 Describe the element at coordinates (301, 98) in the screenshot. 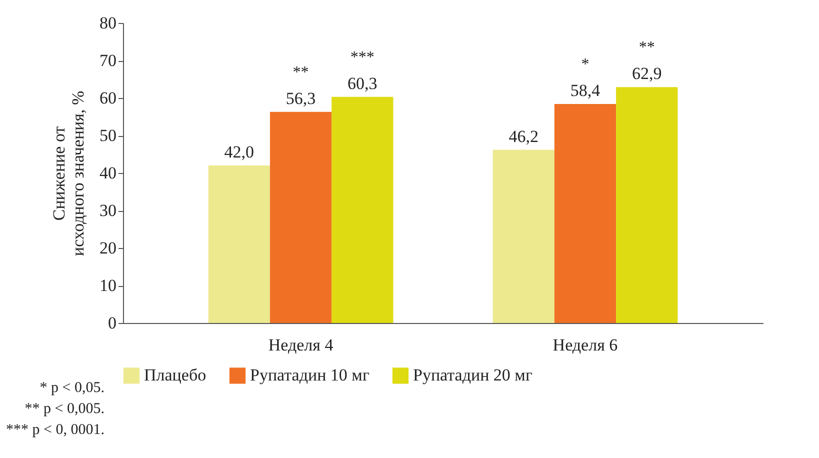

I see `data-label: 56,3` at that location.